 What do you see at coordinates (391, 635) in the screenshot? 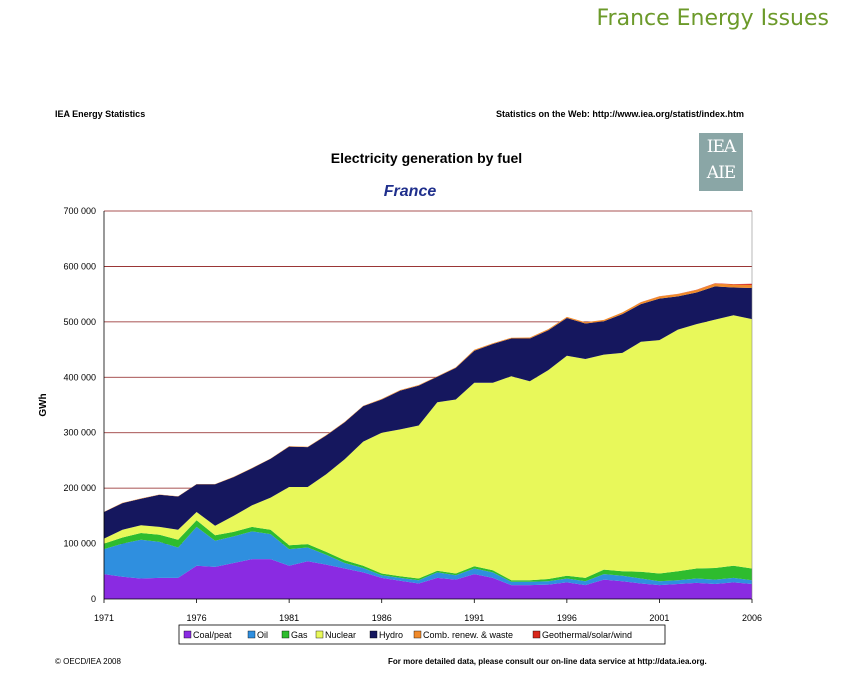
I see `legend-label: Hydro` at bounding box center [391, 635].